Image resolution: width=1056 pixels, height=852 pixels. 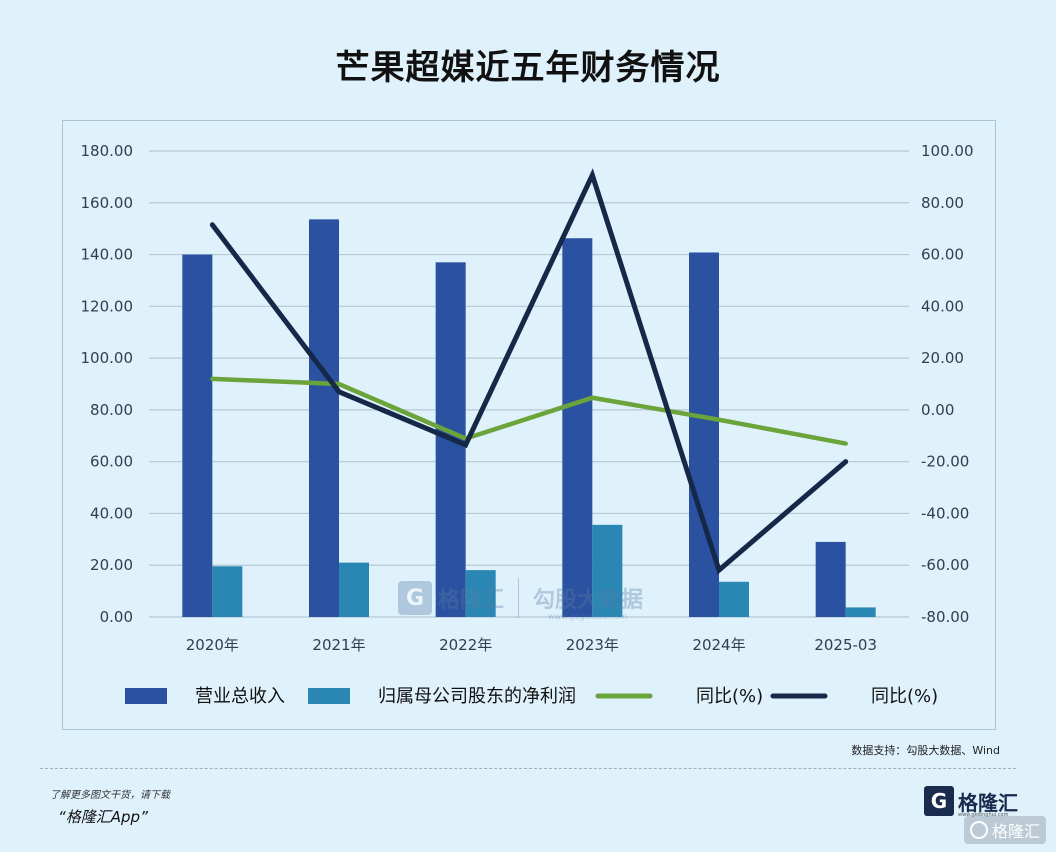 What do you see at coordinates (212, 645) in the screenshot?
I see `x-tick-label: 2020年` at bounding box center [212, 645].